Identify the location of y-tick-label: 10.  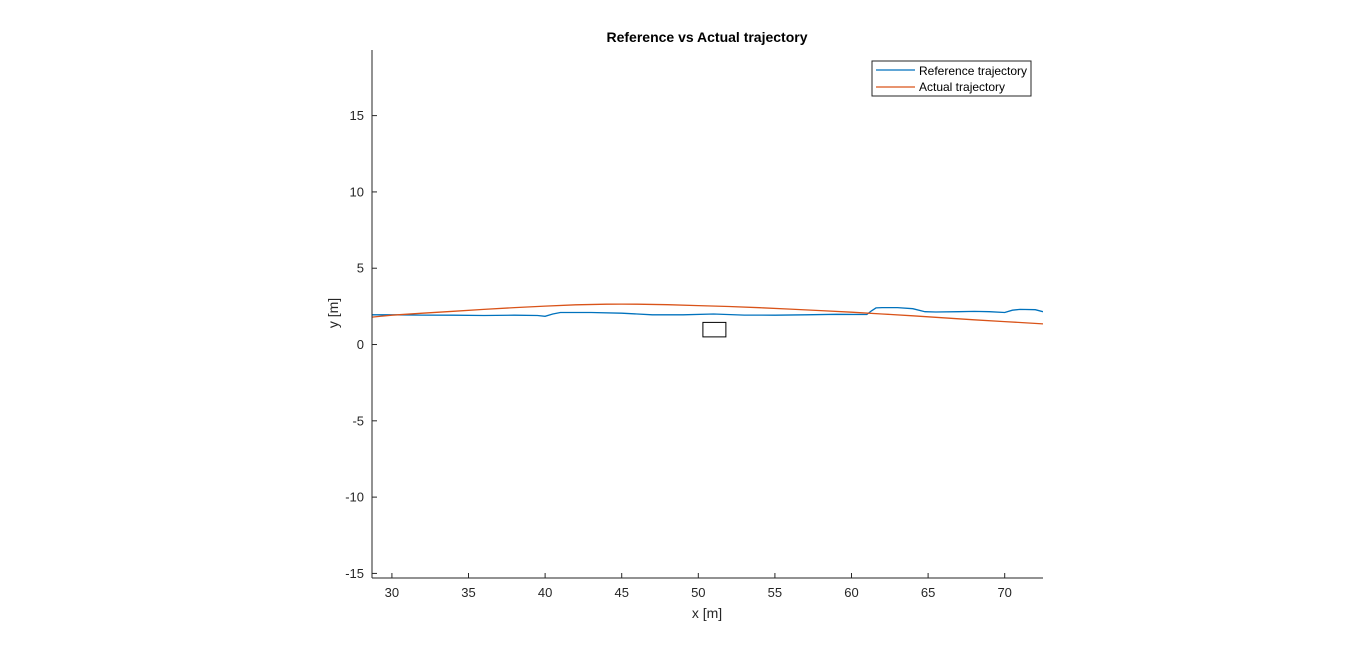
(357, 191).